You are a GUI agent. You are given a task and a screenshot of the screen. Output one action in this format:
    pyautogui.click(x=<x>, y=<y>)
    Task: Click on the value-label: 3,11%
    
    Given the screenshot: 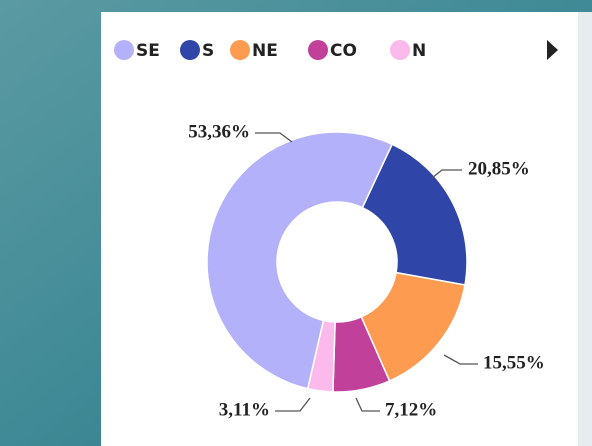 What is the action you would take?
    pyautogui.click(x=244, y=409)
    